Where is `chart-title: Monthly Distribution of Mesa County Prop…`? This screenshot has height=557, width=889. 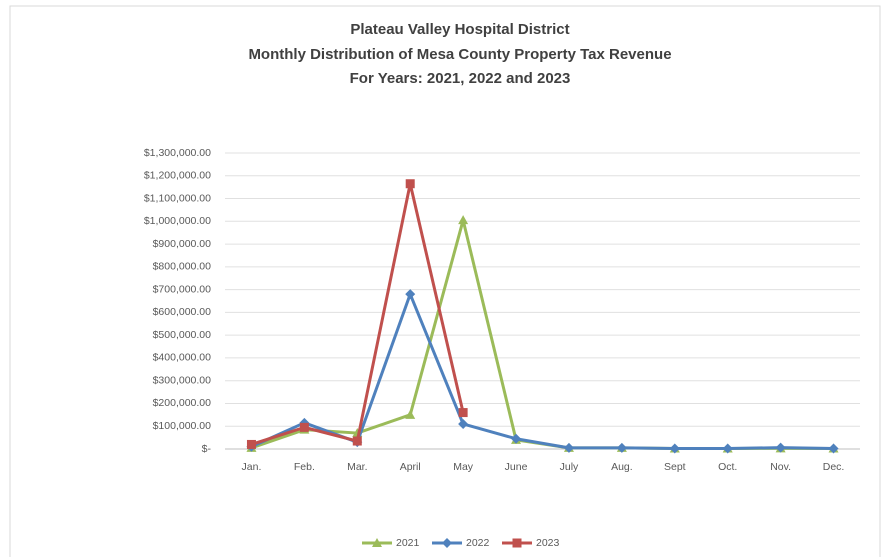
chart-title: Monthly Distribution of Mesa County Prop… is located at coordinates (459, 54).